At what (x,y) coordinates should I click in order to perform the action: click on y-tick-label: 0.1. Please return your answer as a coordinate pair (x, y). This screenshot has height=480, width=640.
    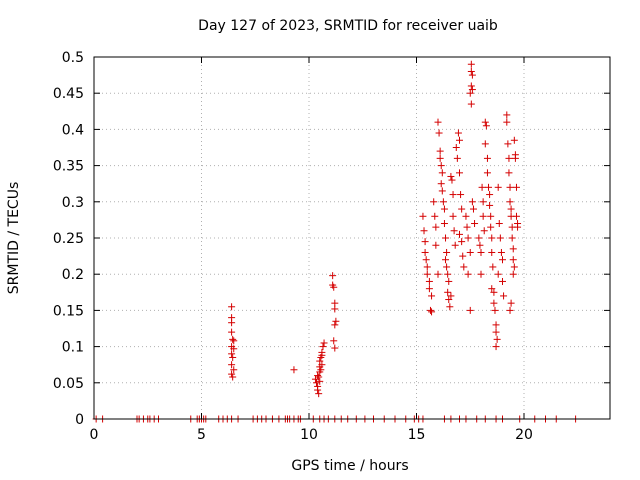
    Looking at the image, I should click on (73, 348).